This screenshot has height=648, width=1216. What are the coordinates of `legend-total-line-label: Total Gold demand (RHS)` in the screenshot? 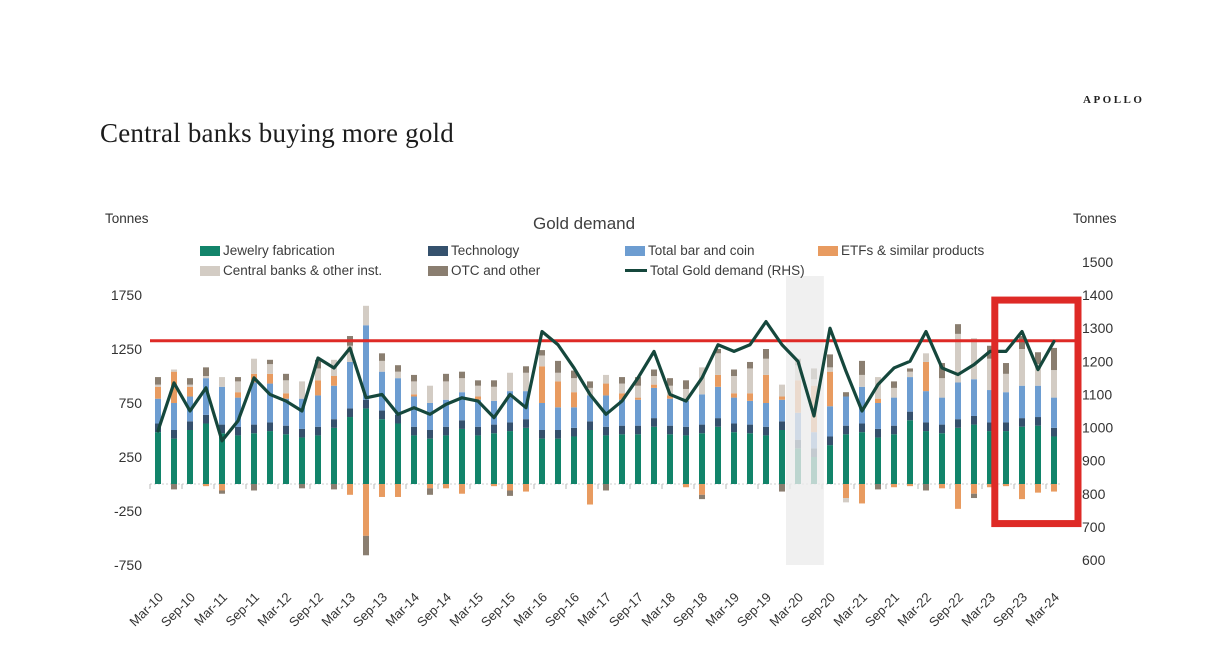 It's located at (727, 270).